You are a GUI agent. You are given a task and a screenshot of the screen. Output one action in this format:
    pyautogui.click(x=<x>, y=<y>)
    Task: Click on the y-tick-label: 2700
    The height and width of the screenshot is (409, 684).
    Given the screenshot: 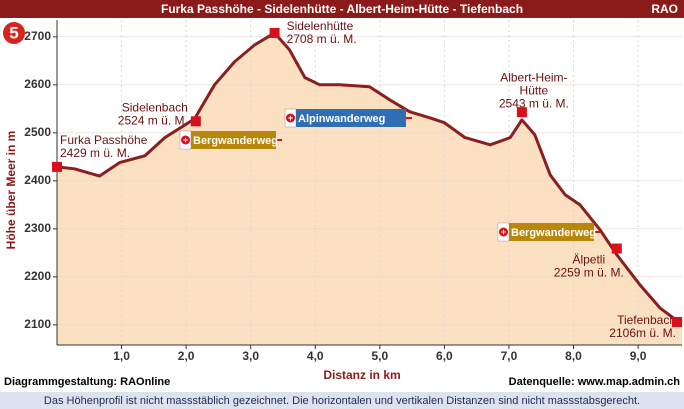 What is the action you would take?
    pyautogui.click(x=37, y=36)
    